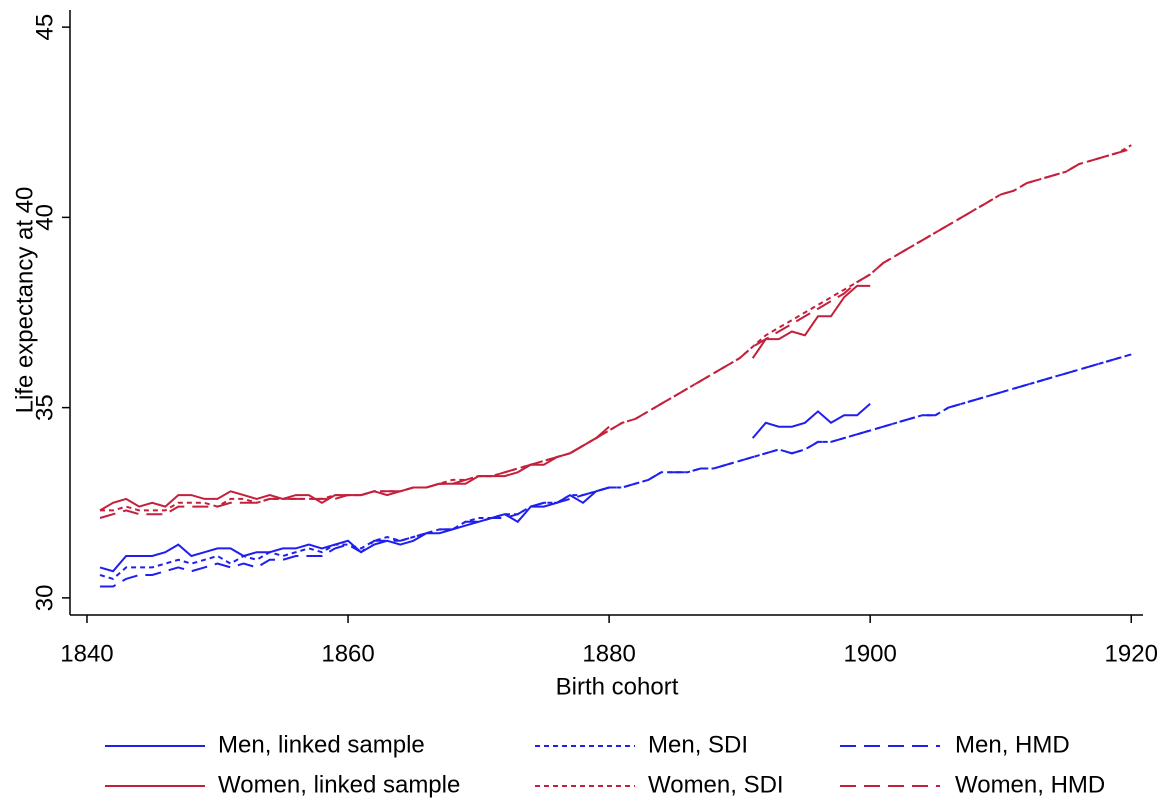 The image size is (1176, 810). What do you see at coordinates (86, 653) in the screenshot?
I see `x-tick-label: 1840` at bounding box center [86, 653].